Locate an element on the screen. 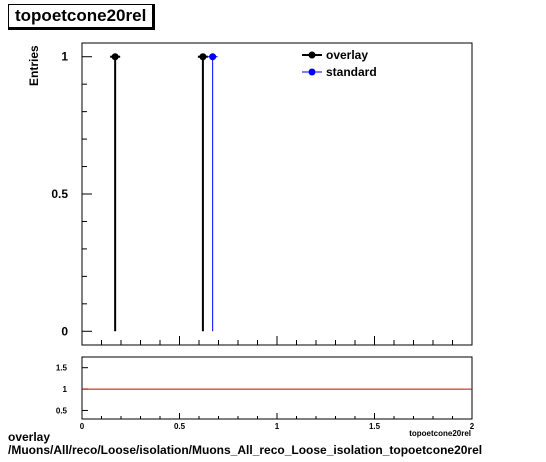 Image resolution: width=546 pixels, height=462 pixels. ratio-x-tick-label: 0 is located at coordinates (82, 426).